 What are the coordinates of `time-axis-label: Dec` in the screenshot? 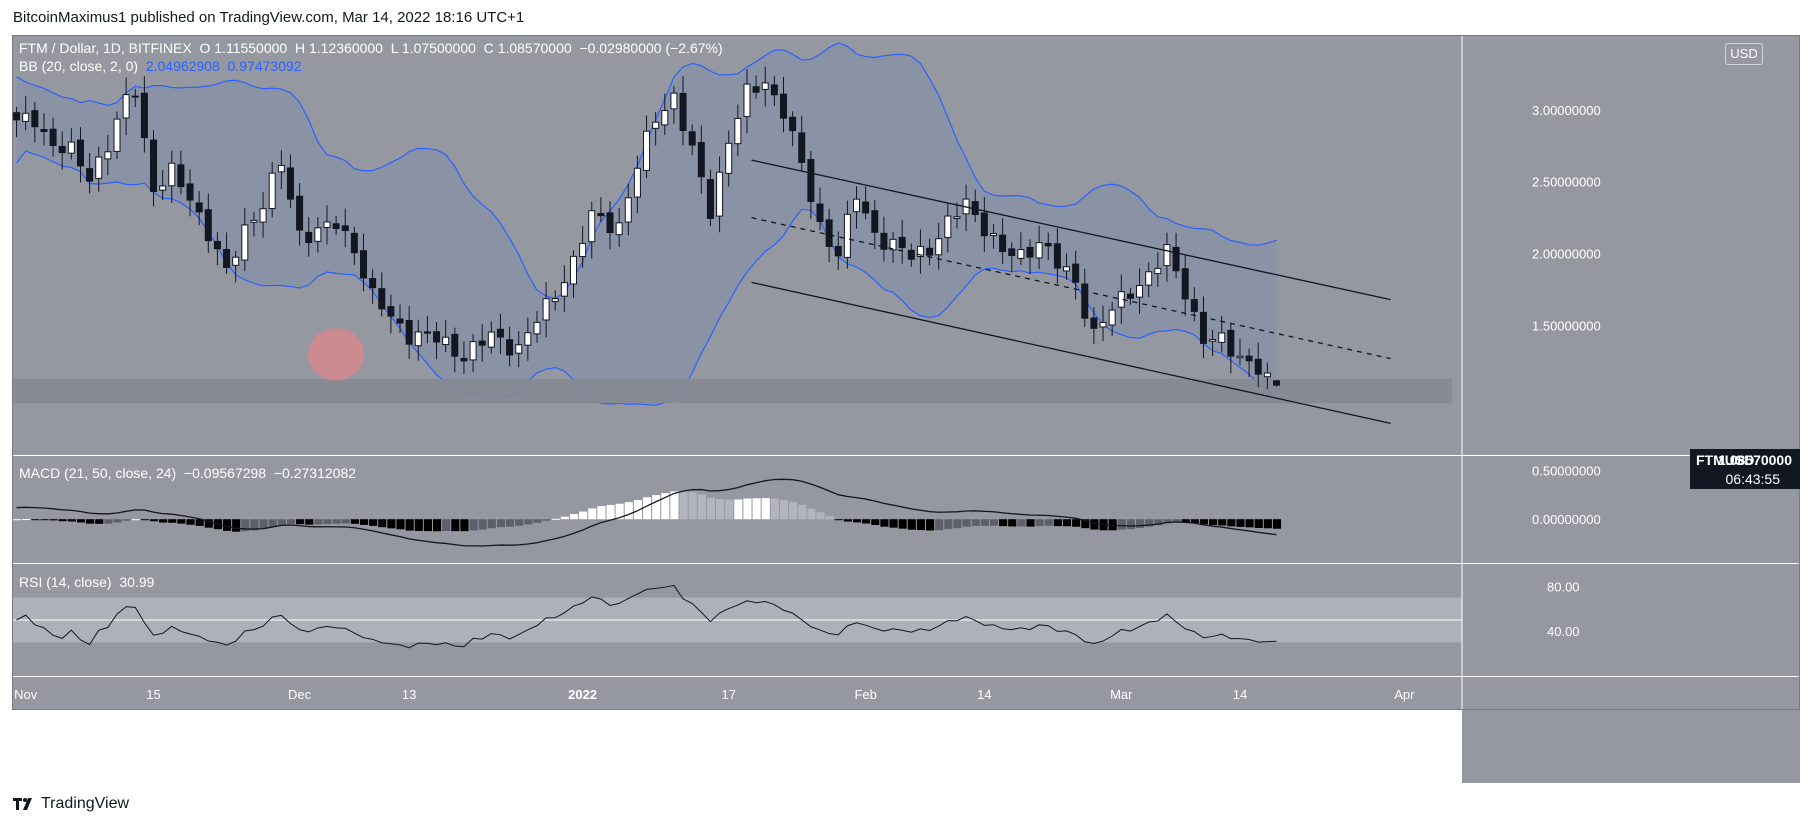 It's located at (300, 694).